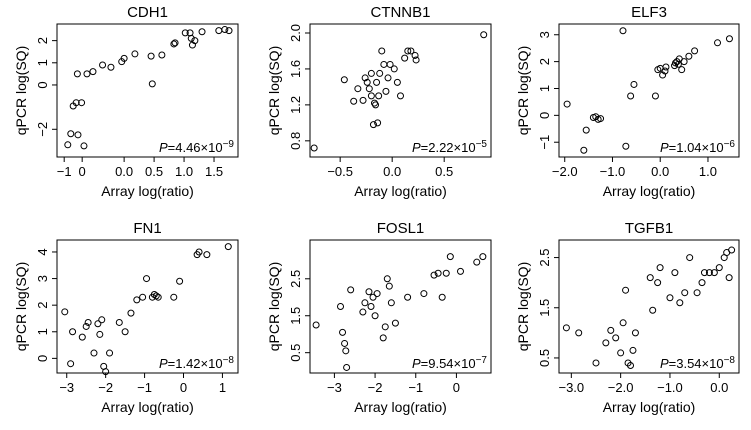 This screenshot has height=430, width=751. Describe the element at coordinates (295, 141) in the screenshot. I see `y-tick-label: 0.8` at that location.